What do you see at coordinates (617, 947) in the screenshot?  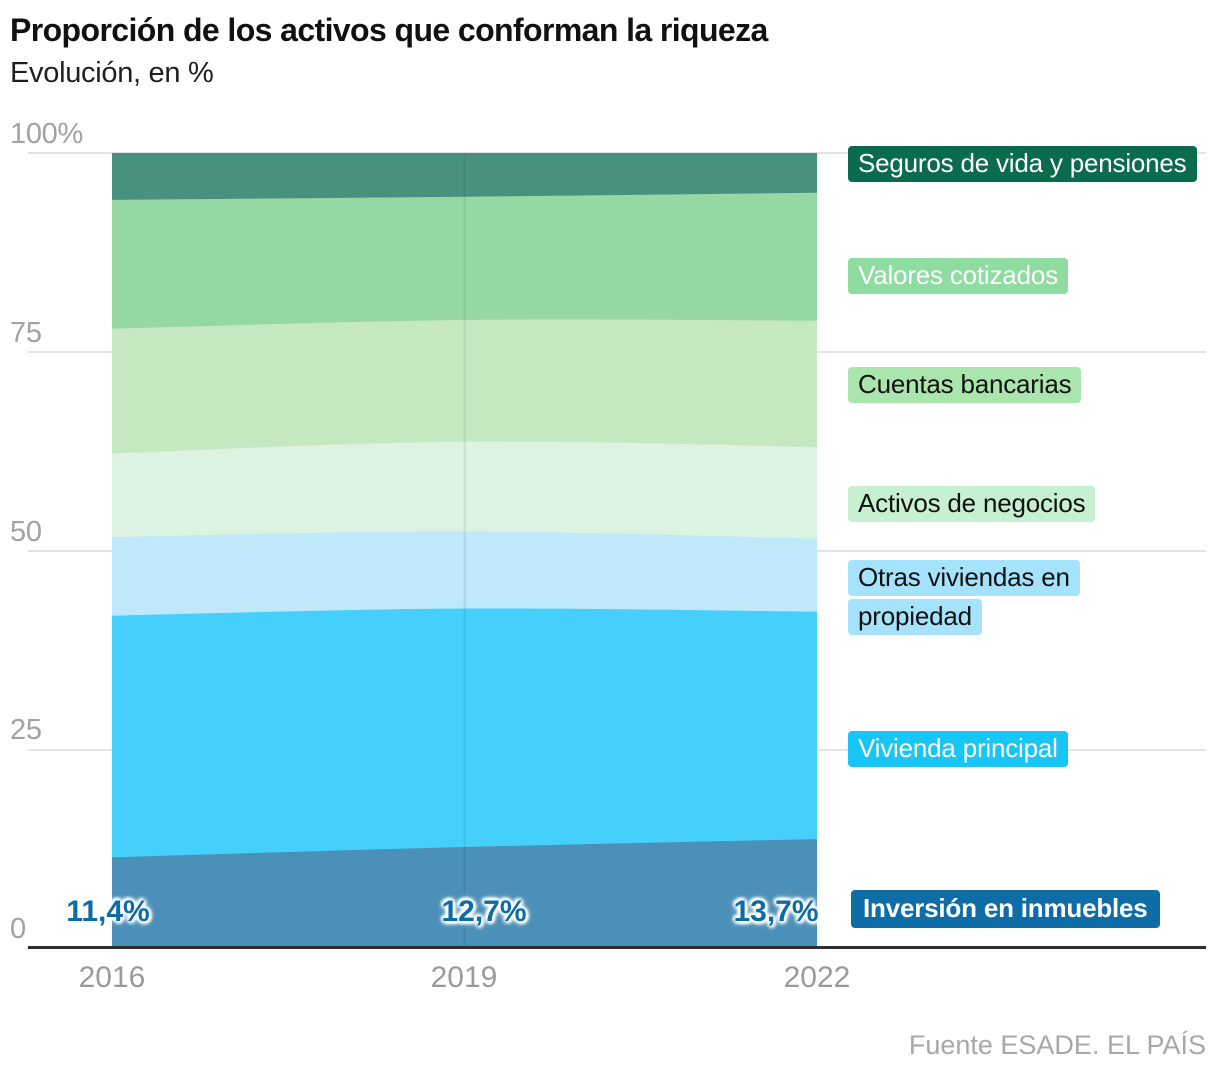 I see `x-axis-line` at bounding box center [617, 947].